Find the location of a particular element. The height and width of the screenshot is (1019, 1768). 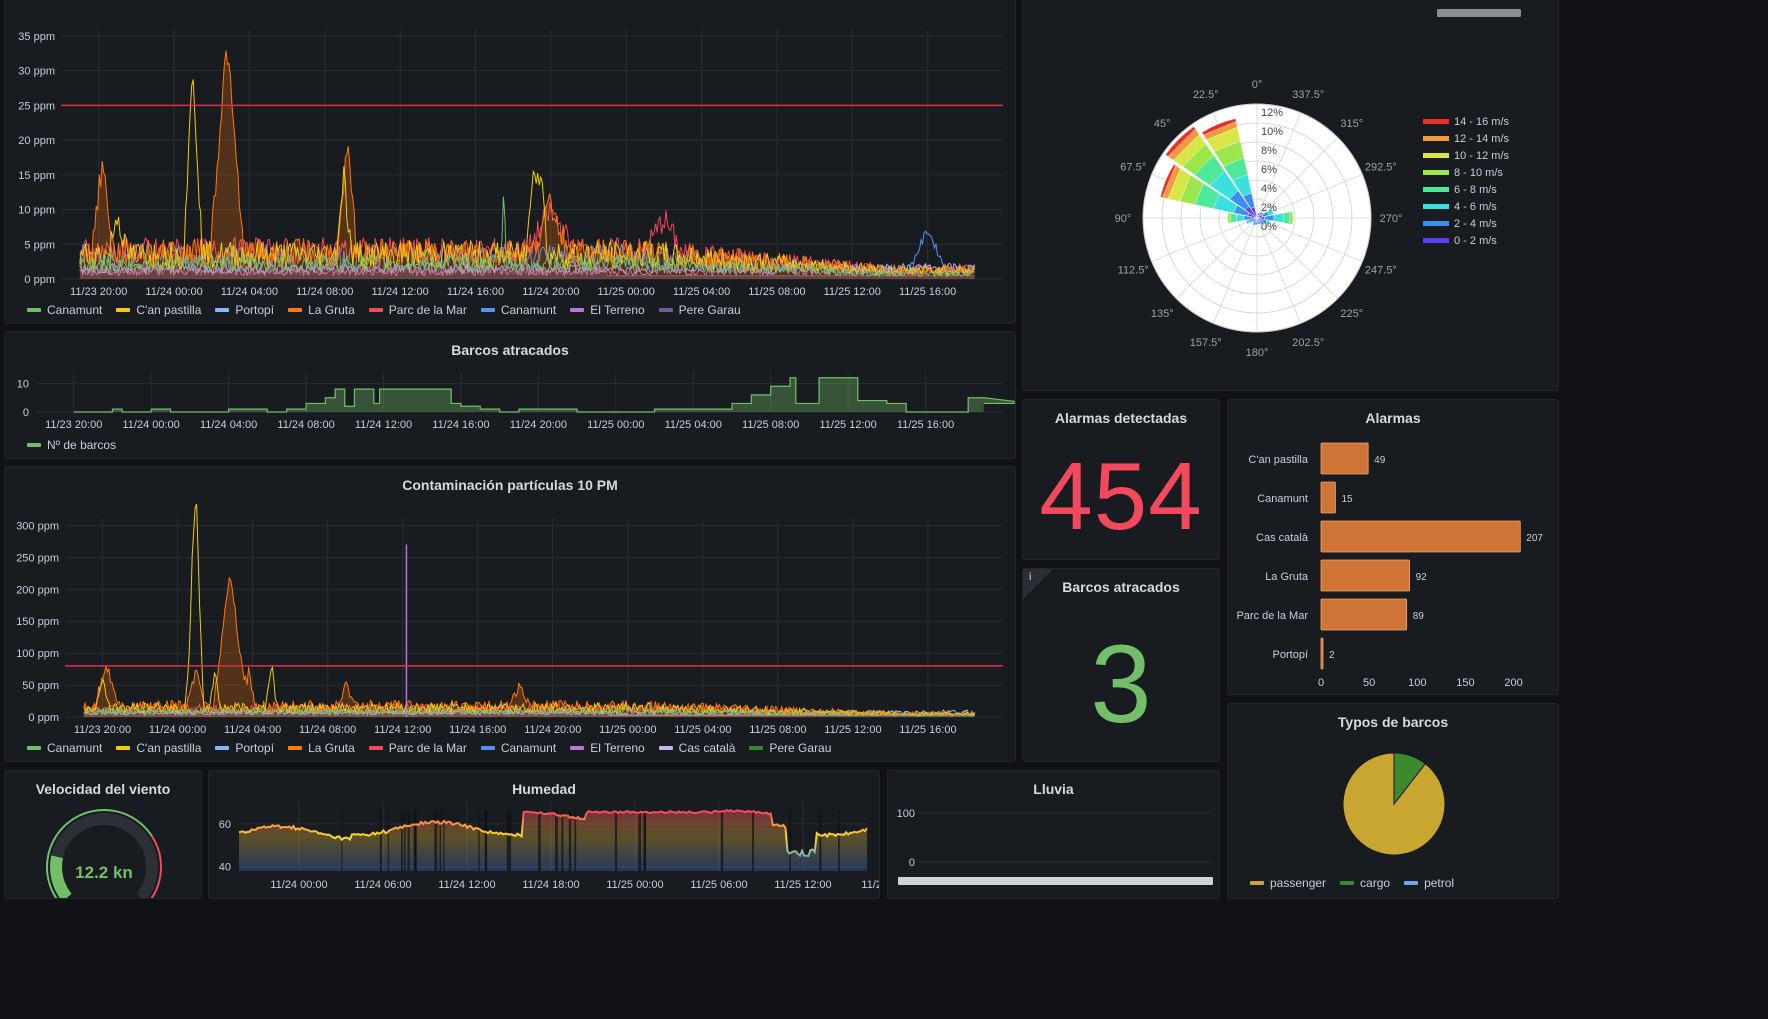

ppm-legend-item: La Gruta is located at coordinates (321, 310).